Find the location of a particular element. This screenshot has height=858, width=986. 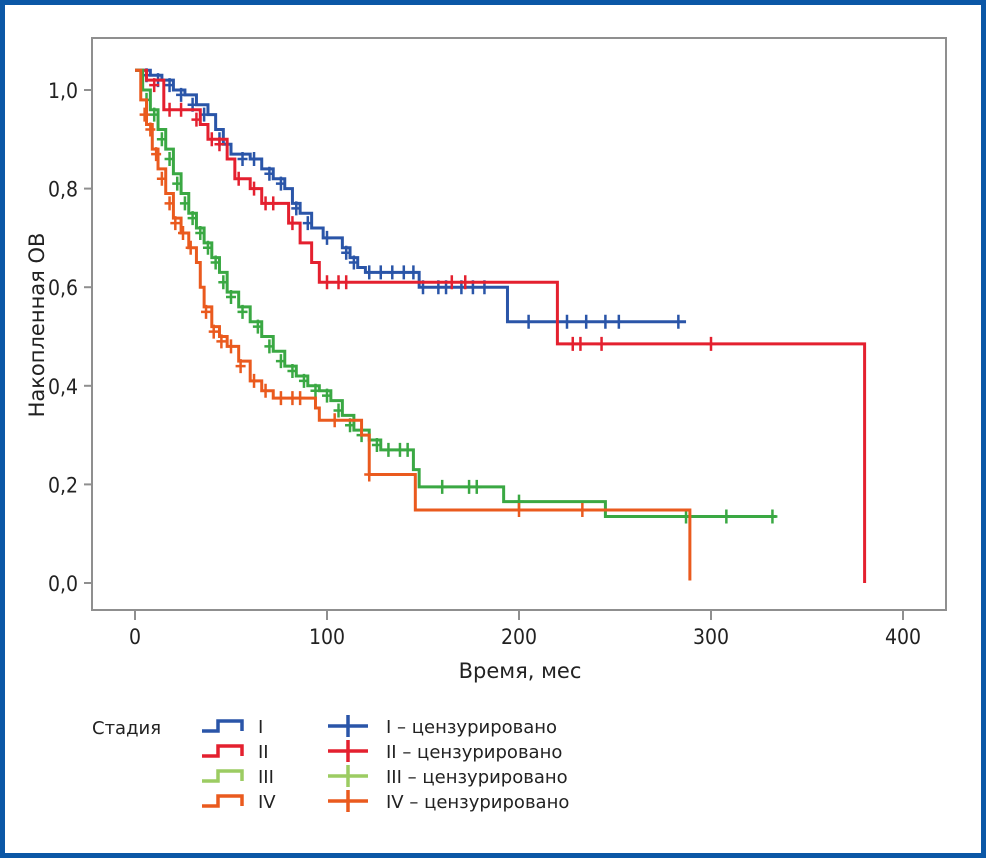

x-tick-label: 100 is located at coordinates (327, 637).